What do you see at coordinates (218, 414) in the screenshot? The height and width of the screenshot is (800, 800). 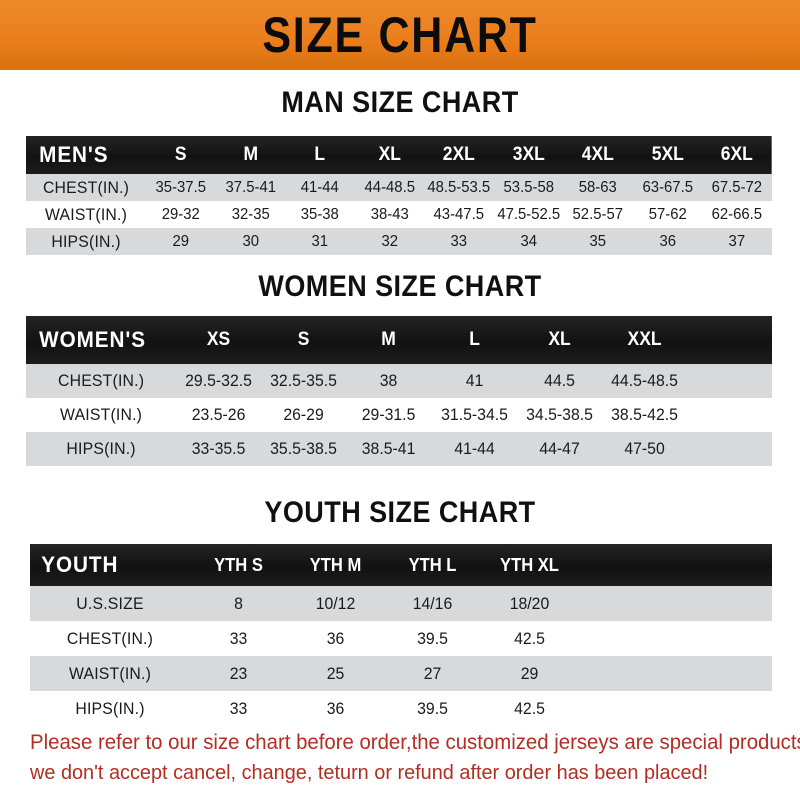 I see `women-cell: 23.5-26` at bounding box center [218, 414].